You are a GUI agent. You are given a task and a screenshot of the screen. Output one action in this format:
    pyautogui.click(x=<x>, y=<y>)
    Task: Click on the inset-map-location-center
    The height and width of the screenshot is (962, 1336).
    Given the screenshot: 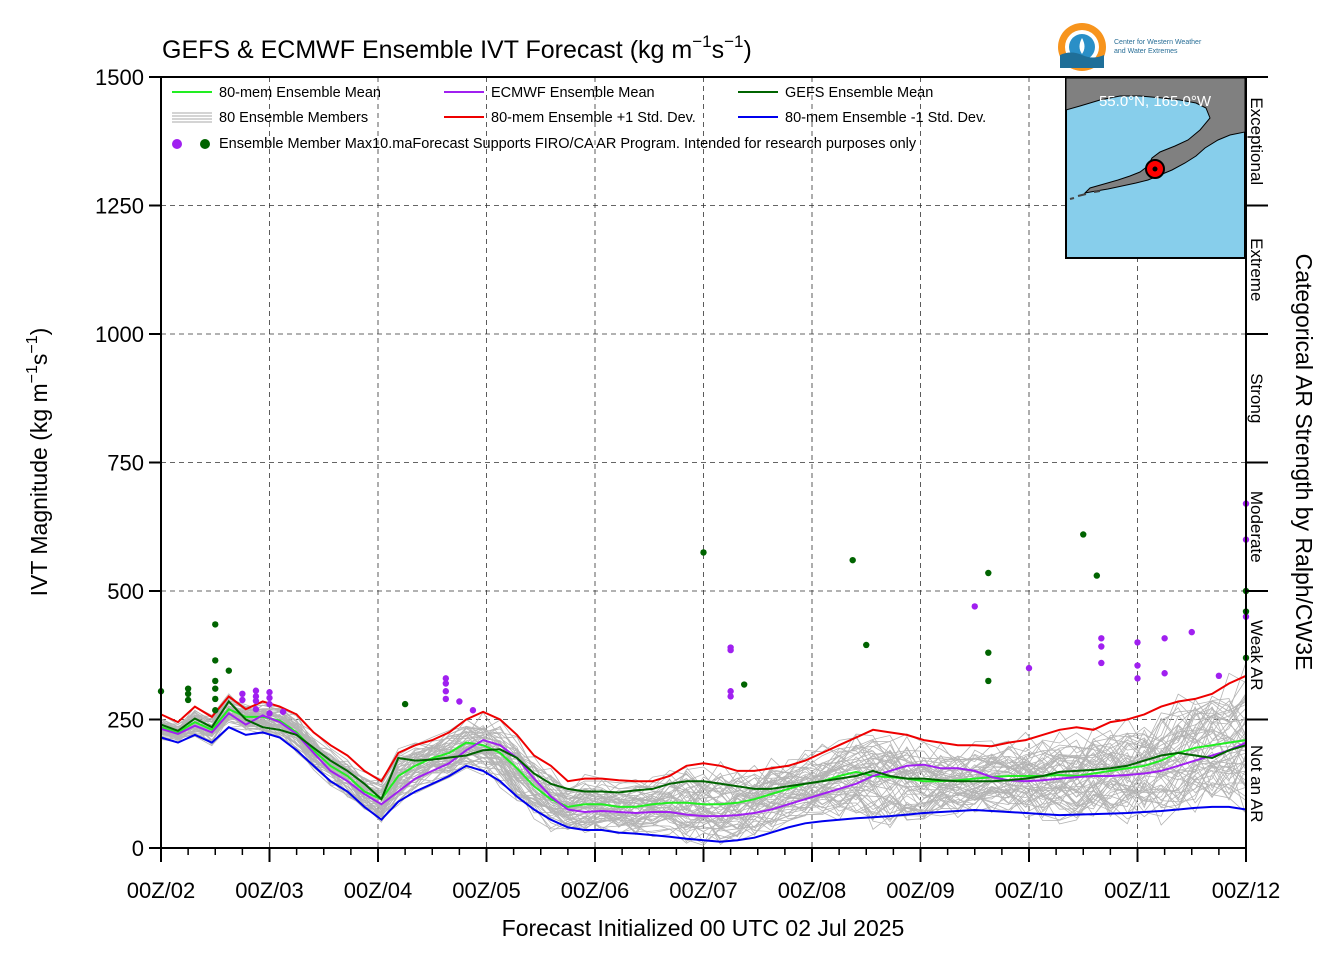 What is the action you would take?
    pyautogui.click(x=1155, y=169)
    